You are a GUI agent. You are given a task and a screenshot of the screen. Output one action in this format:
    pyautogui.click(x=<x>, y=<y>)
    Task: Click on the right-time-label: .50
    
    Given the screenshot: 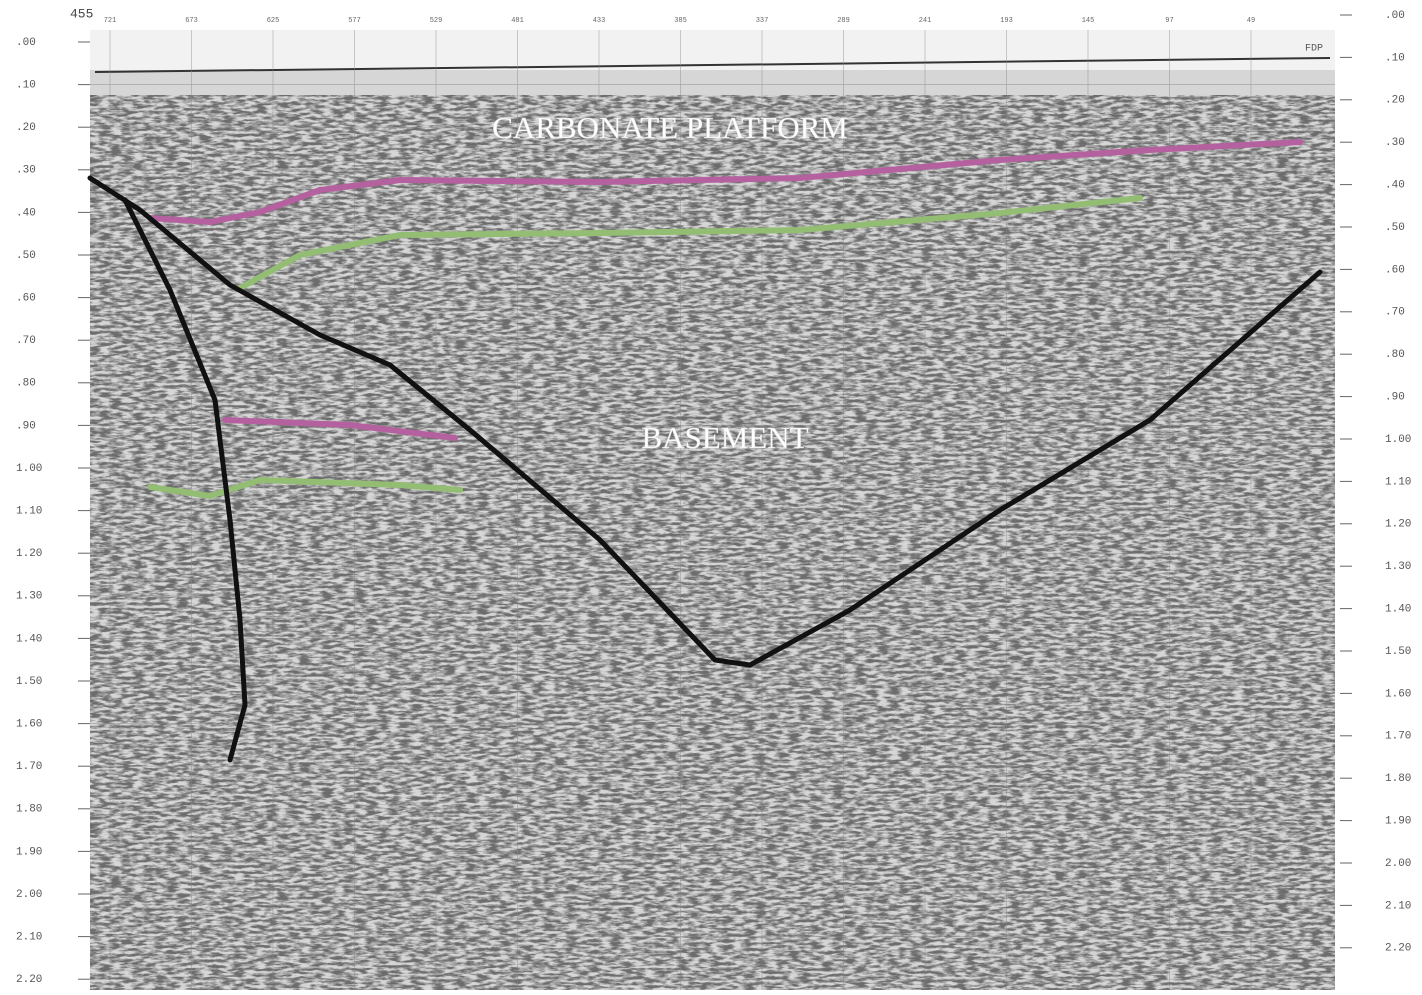 What is the action you would take?
    pyautogui.click(x=1395, y=228)
    